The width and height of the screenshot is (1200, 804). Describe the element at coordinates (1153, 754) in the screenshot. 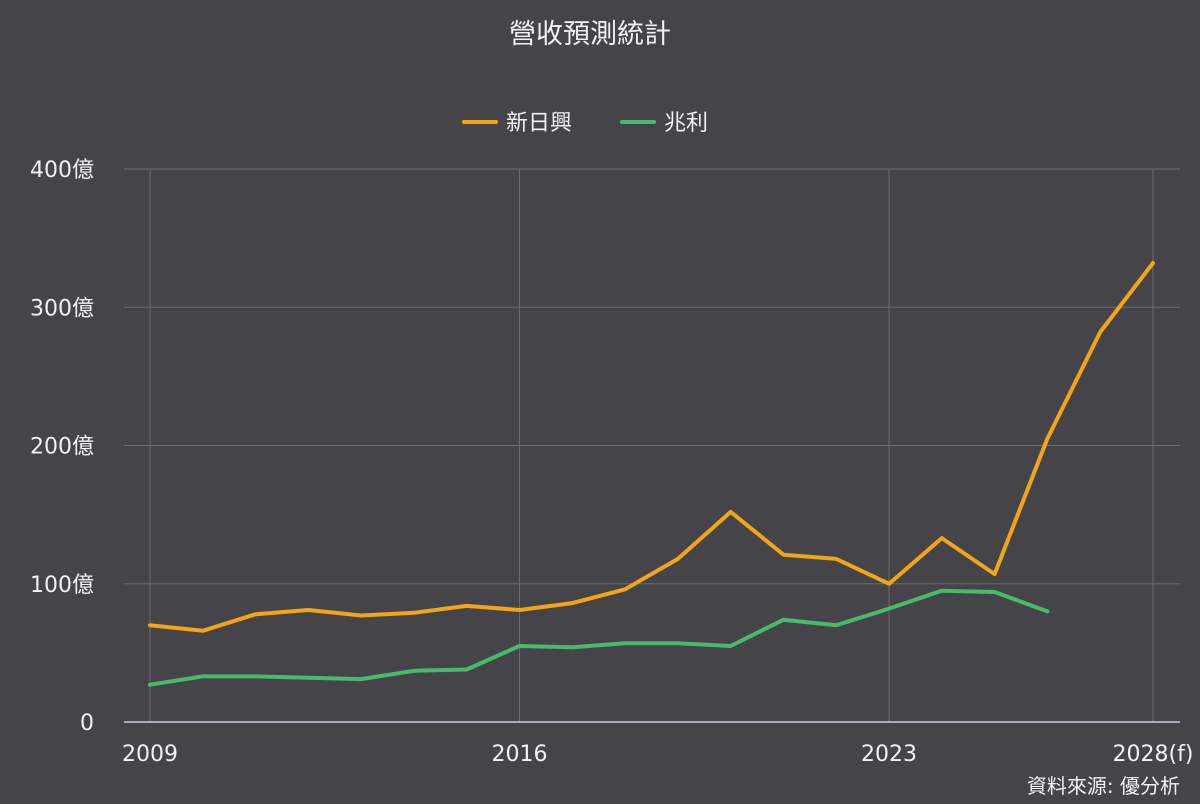

I see `x-tick-label: 2028(f)` at that location.